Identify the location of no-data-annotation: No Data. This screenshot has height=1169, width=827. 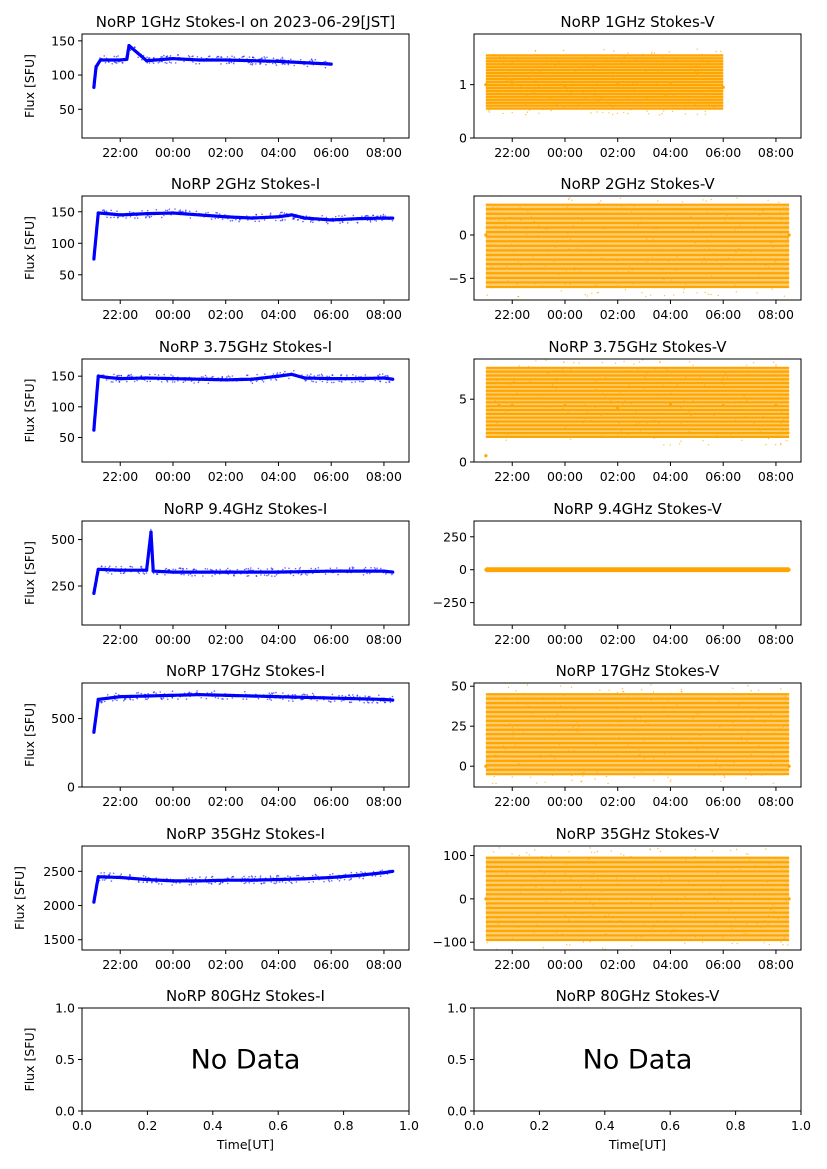
(638, 1060).